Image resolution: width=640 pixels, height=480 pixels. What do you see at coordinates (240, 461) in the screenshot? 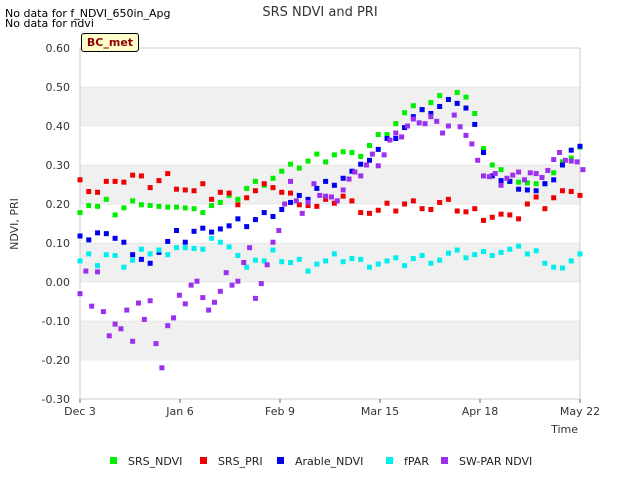
I see `legend-label-srs-pri: SRS_PRI` at bounding box center [240, 461].